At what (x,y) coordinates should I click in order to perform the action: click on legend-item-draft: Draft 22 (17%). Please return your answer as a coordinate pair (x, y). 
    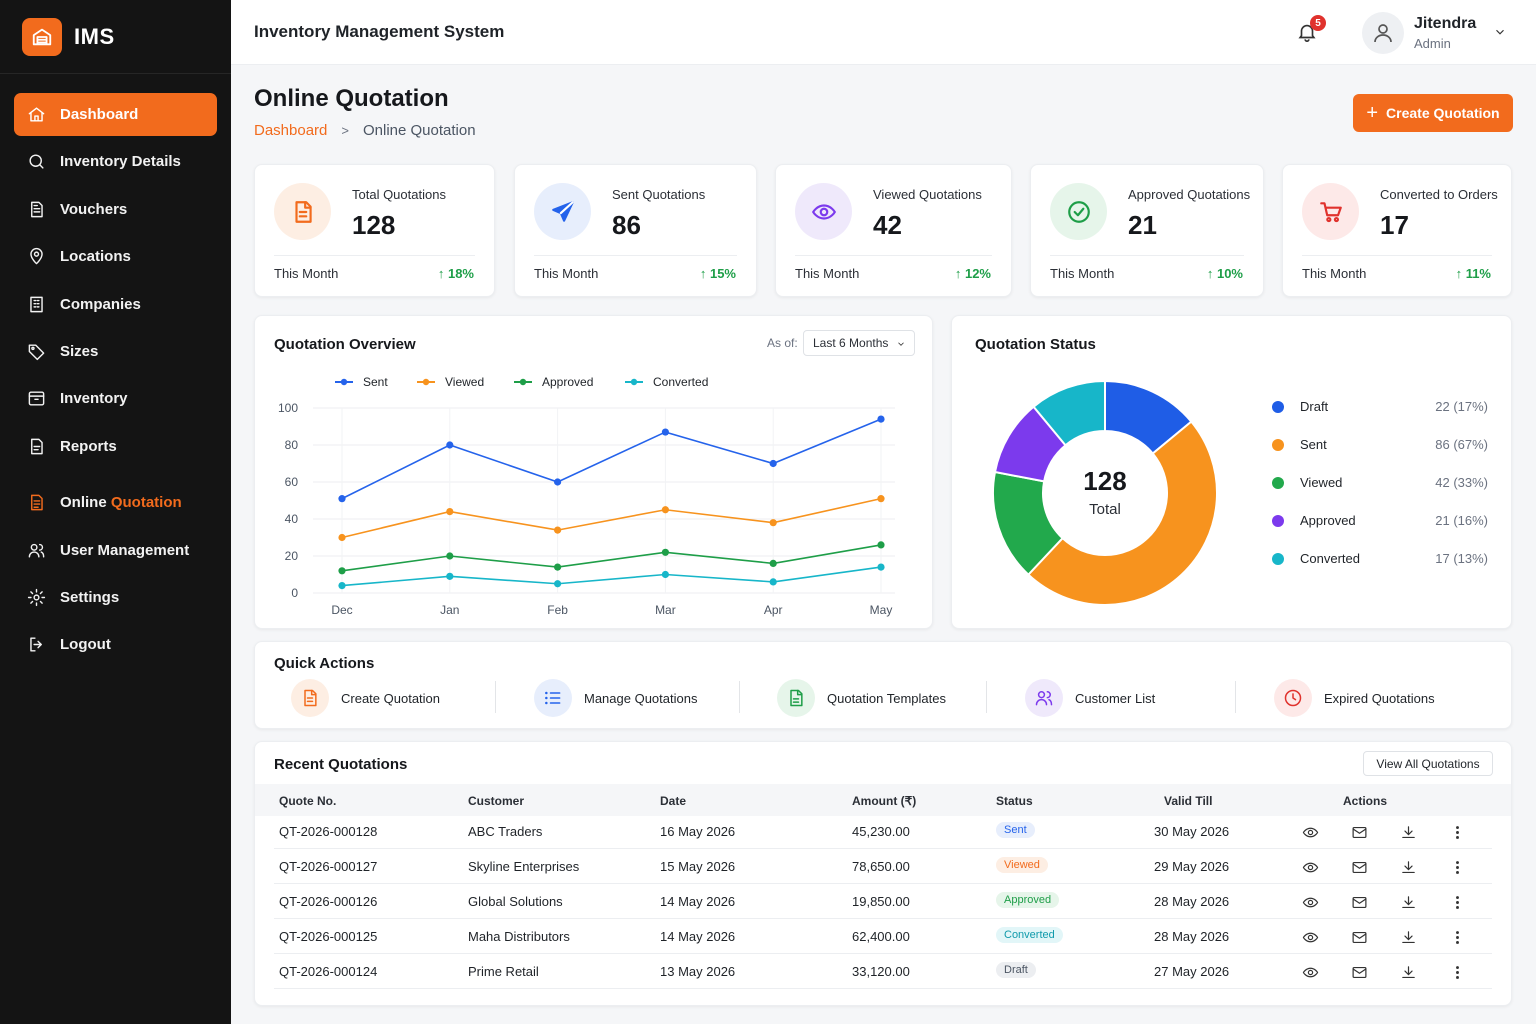
    Looking at the image, I should click on (1380, 407).